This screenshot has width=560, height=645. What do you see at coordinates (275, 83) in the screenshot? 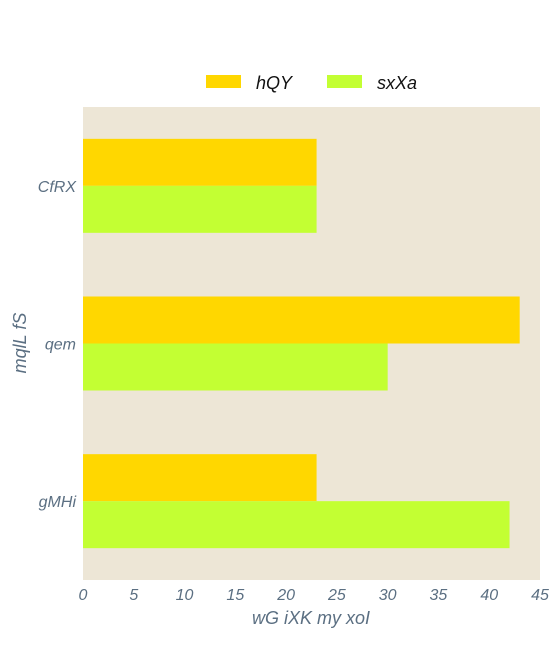
I see `legend-label-hqy: hQY` at bounding box center [275, 83].